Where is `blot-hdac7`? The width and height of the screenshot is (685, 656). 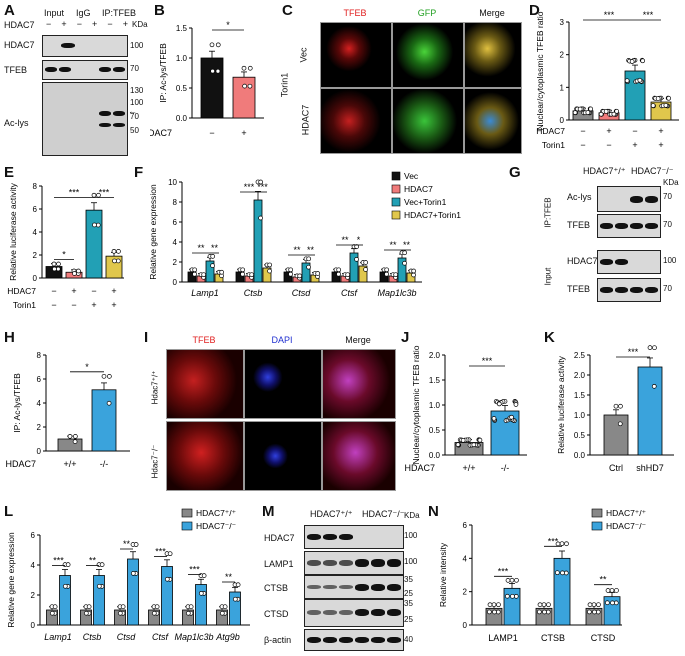 blot-hdac7 is located at coordinates (629, 262).